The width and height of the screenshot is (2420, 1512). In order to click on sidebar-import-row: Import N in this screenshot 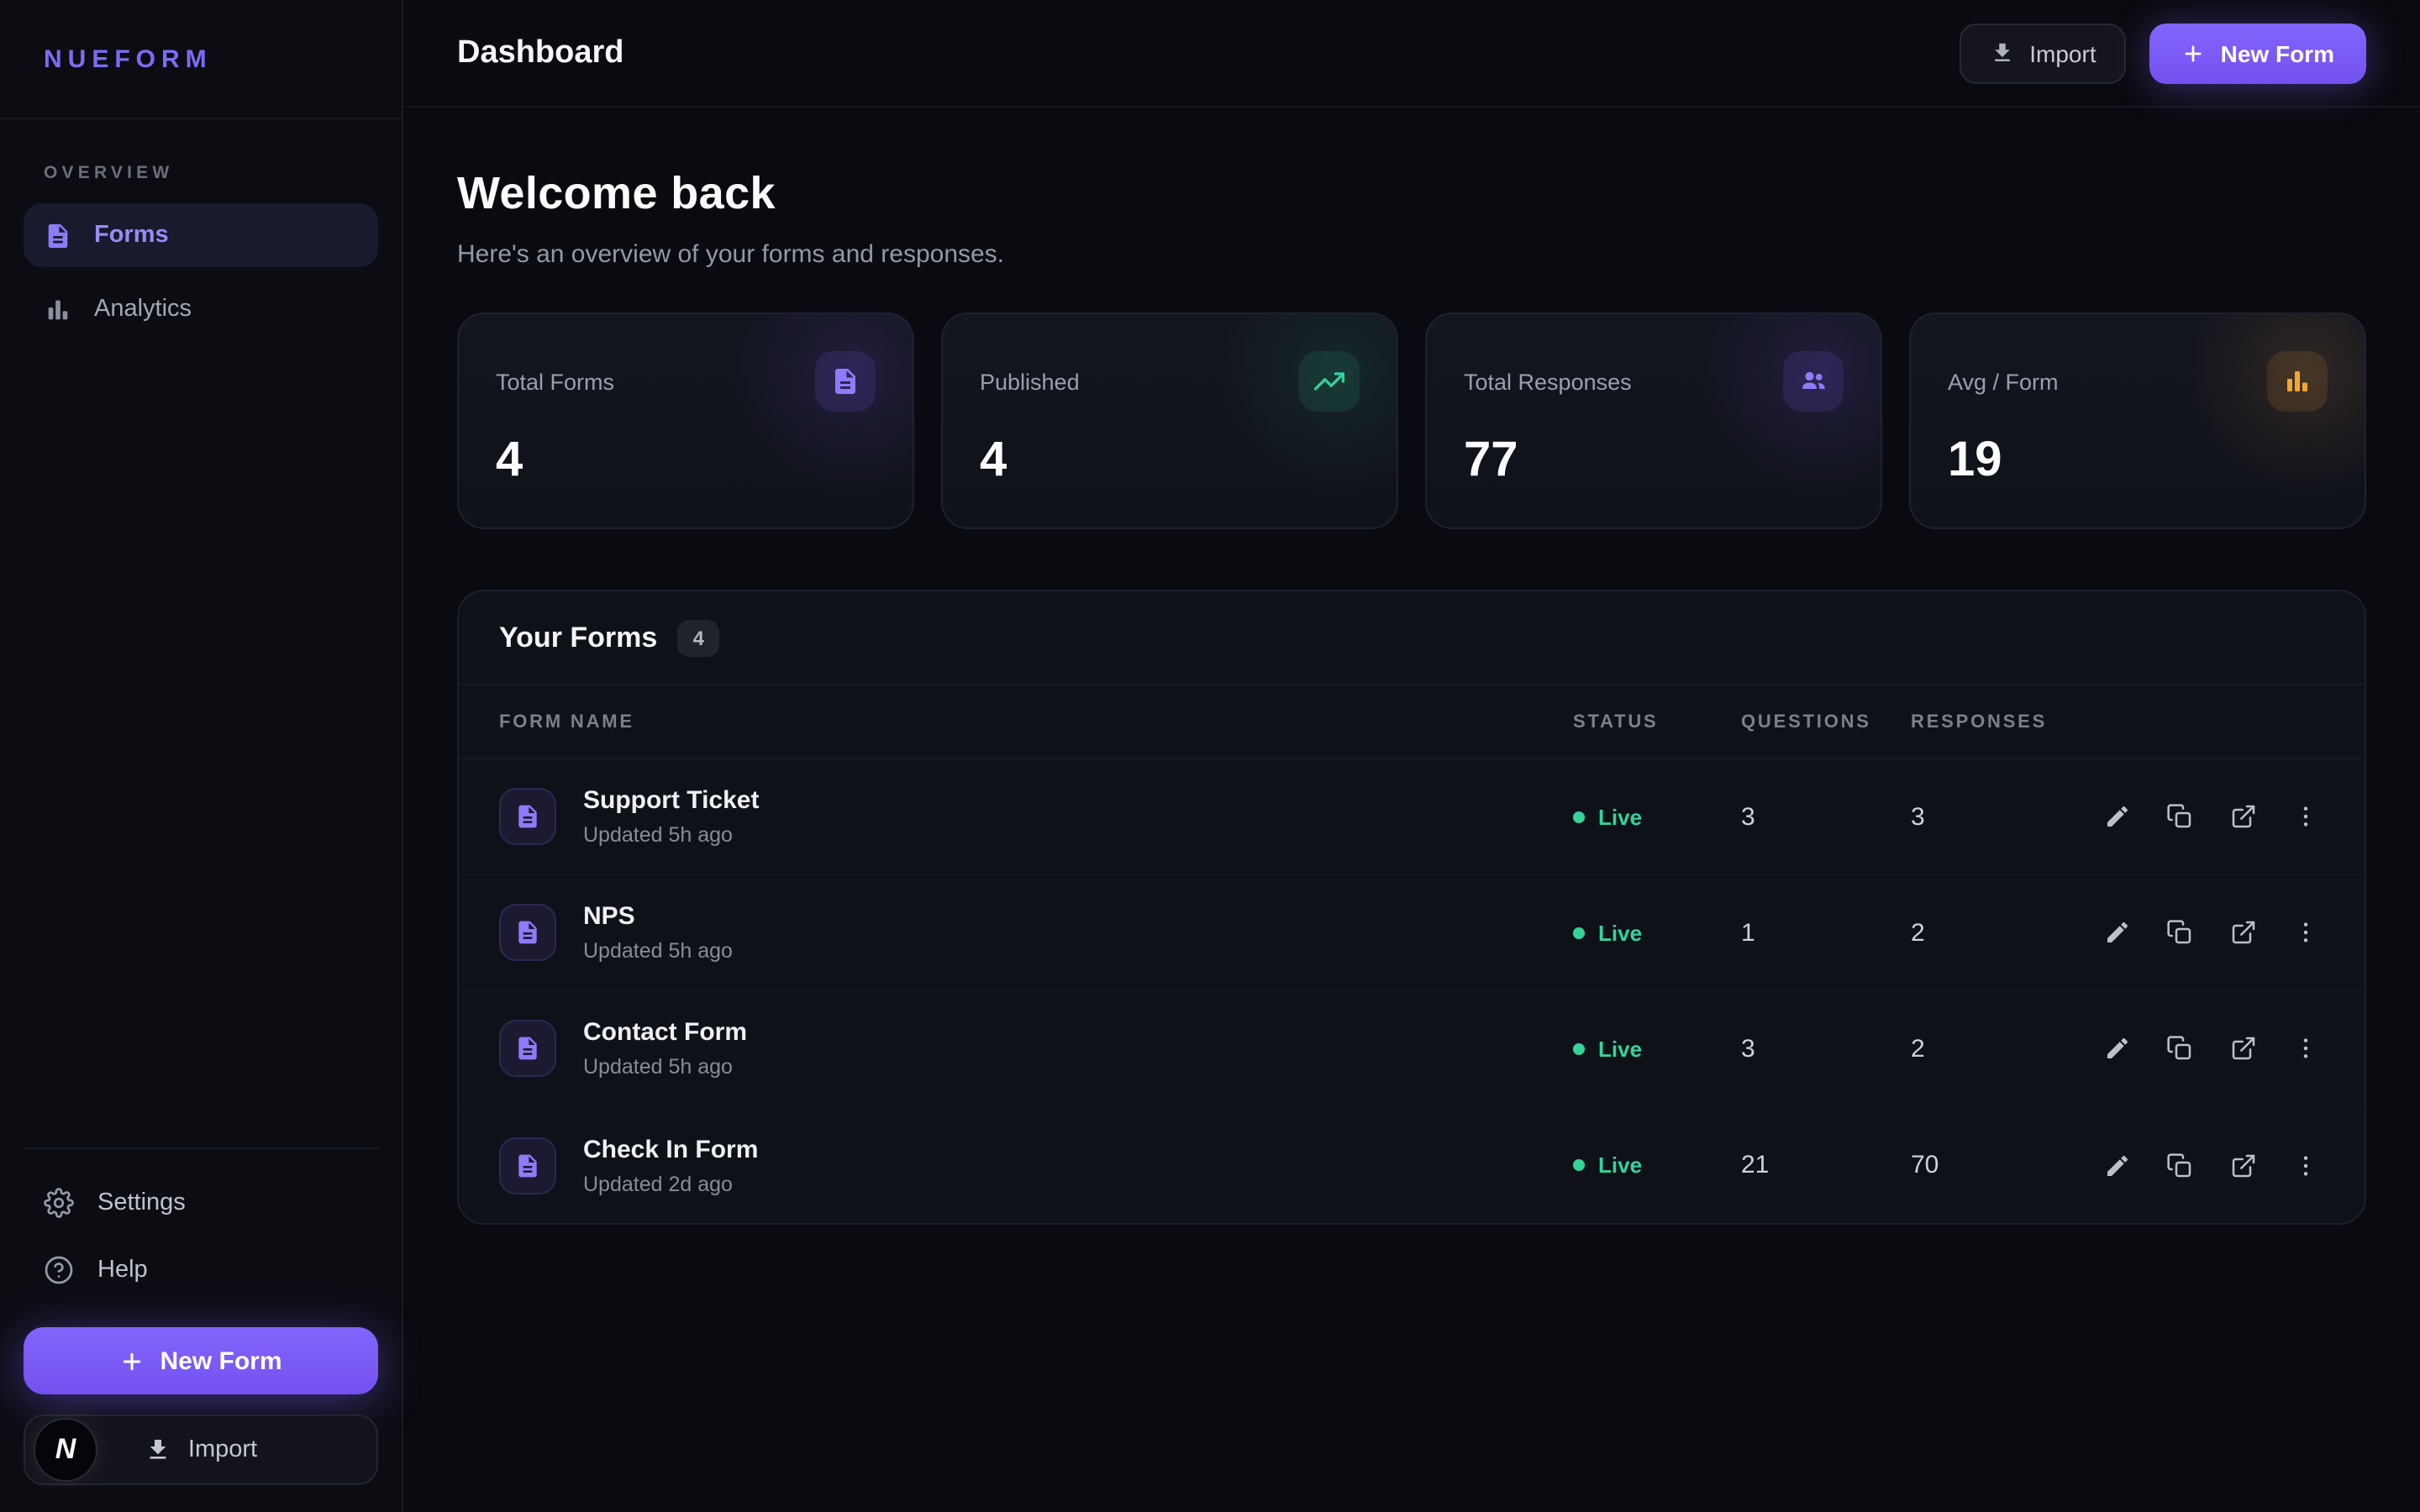, I will do `click(201, 1450)`.